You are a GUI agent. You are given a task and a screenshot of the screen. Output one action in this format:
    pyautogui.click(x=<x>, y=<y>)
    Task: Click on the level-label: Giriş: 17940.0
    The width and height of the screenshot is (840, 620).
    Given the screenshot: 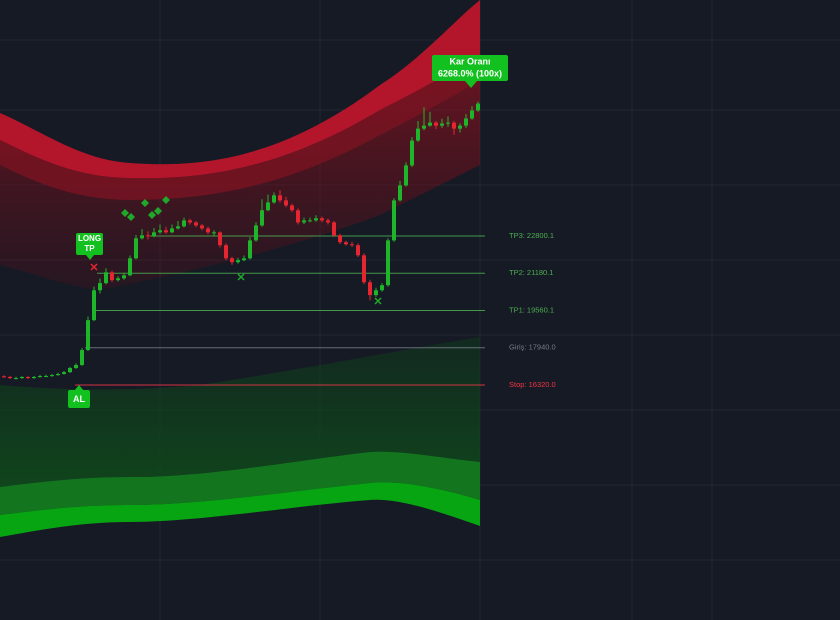 What is the action you would take?
    pyautogui.click(x=532, y=347)
    